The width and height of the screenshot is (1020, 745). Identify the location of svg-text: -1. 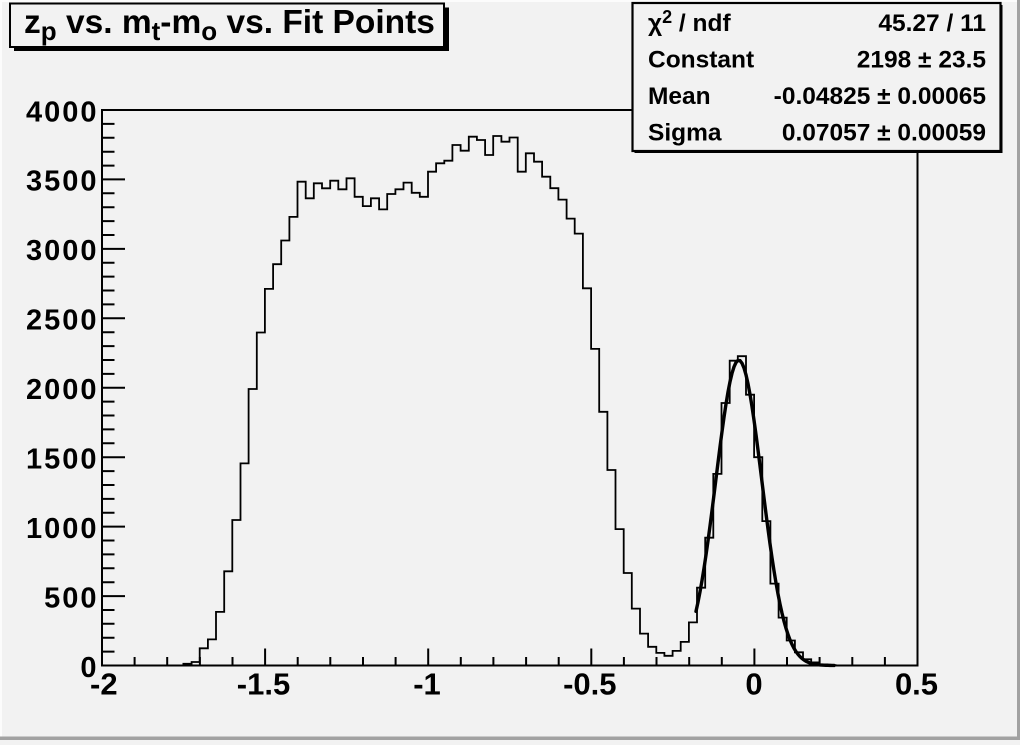
(427, 683).